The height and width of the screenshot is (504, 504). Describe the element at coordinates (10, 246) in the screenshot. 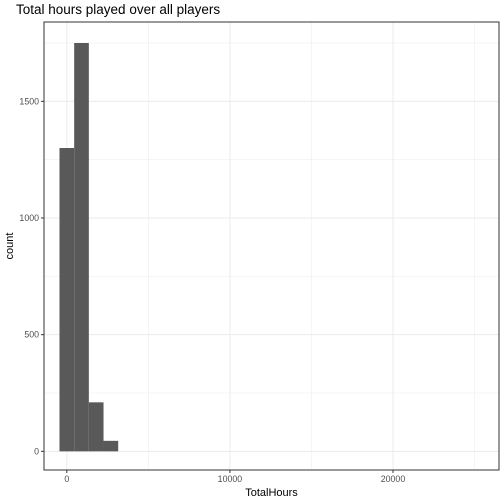

I see `y-axis-title: count` at that location.